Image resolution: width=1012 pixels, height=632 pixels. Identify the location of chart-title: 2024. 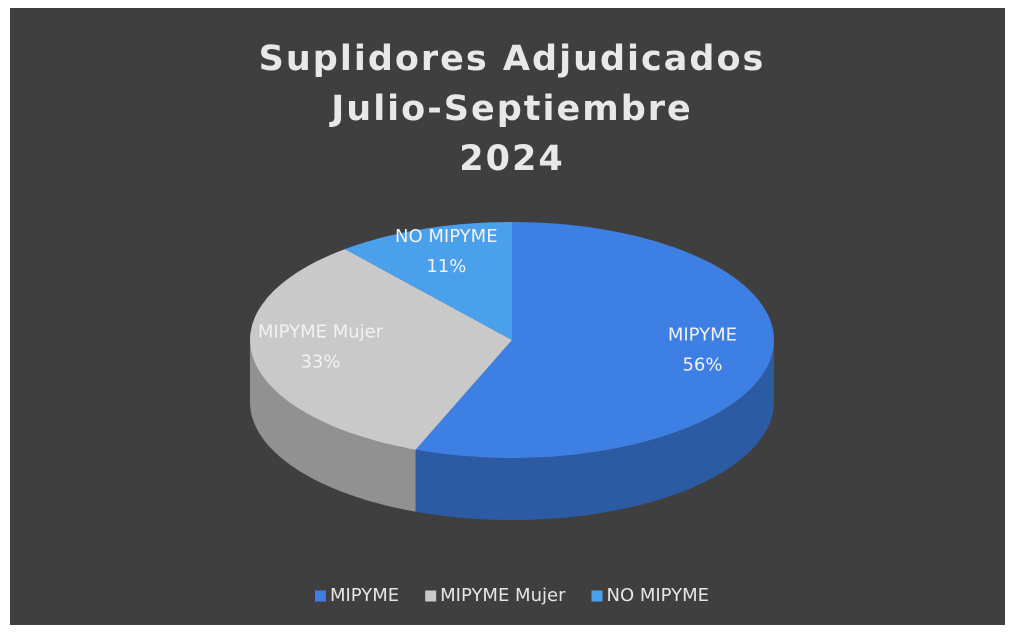
(511, 159).